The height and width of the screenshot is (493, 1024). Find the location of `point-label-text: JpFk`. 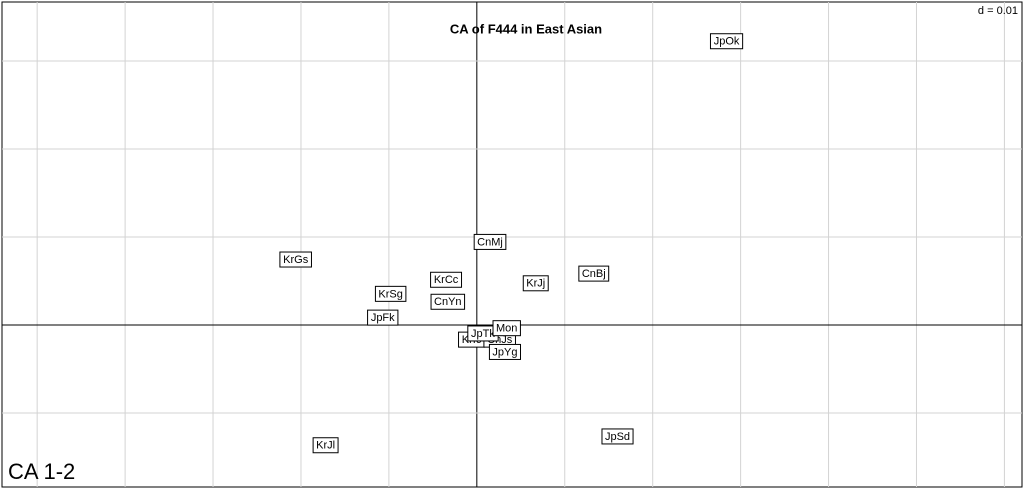

point-label-text: JpFk is located at coordinates (383, 318).